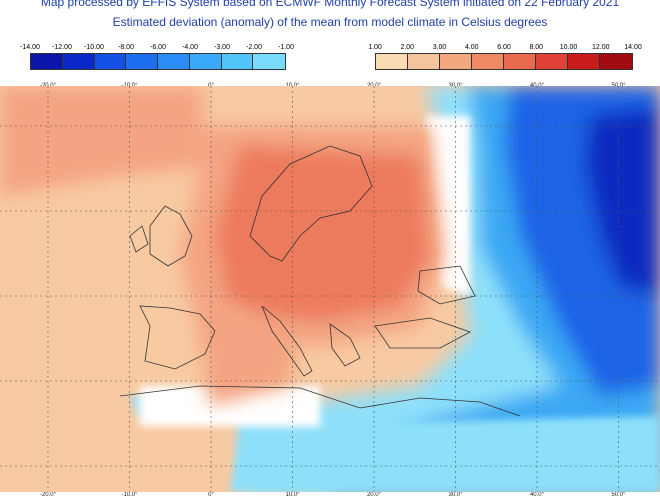 This screenshot has height=500, width=660. What do you see at coordinates (222, 47) in the screenshot?
I see `legend-tick-label: -3.00` at bounding box center [222, 47].